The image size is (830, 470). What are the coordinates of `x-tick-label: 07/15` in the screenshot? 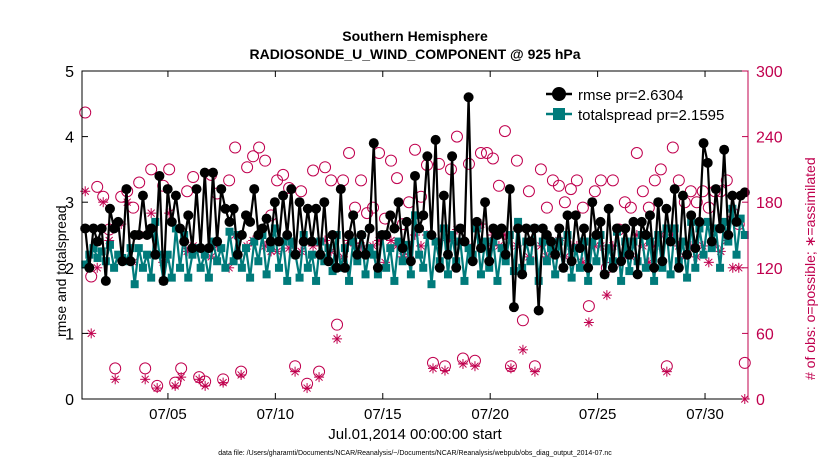 It's located at (383, 414).